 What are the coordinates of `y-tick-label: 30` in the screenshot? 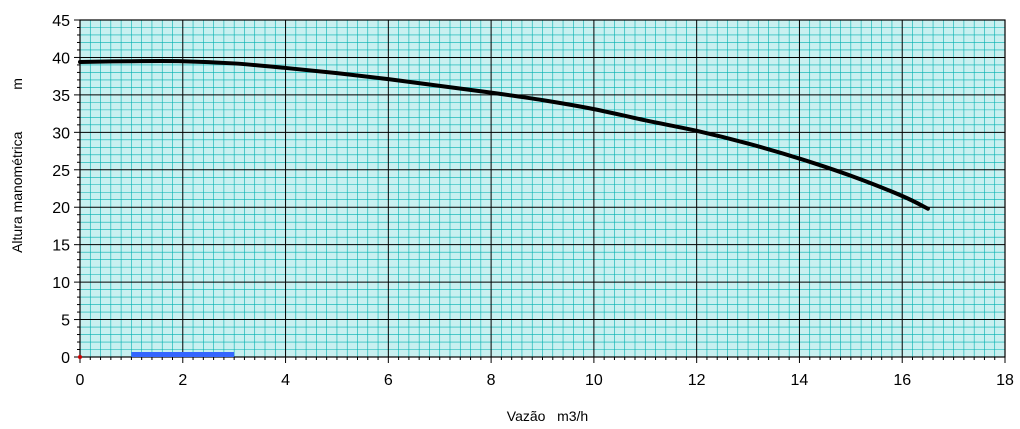 It's located at (61, 133).